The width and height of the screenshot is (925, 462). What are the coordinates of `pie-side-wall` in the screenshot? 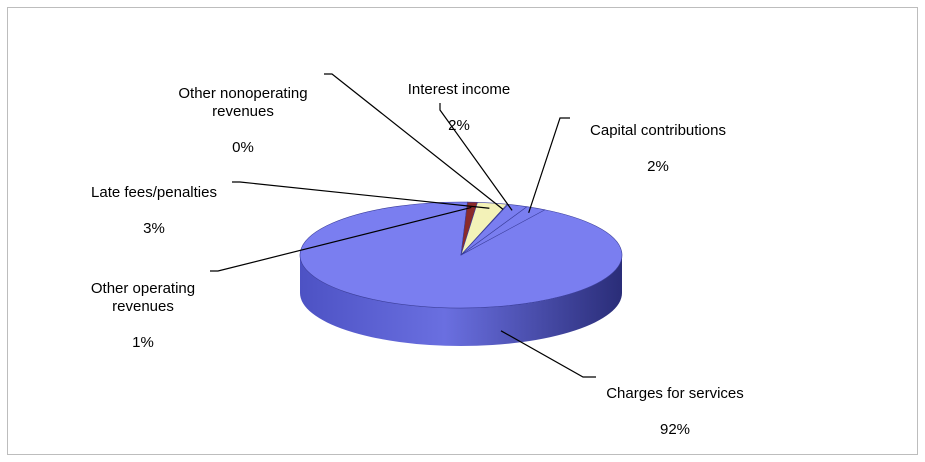 It's located at (461, 300).